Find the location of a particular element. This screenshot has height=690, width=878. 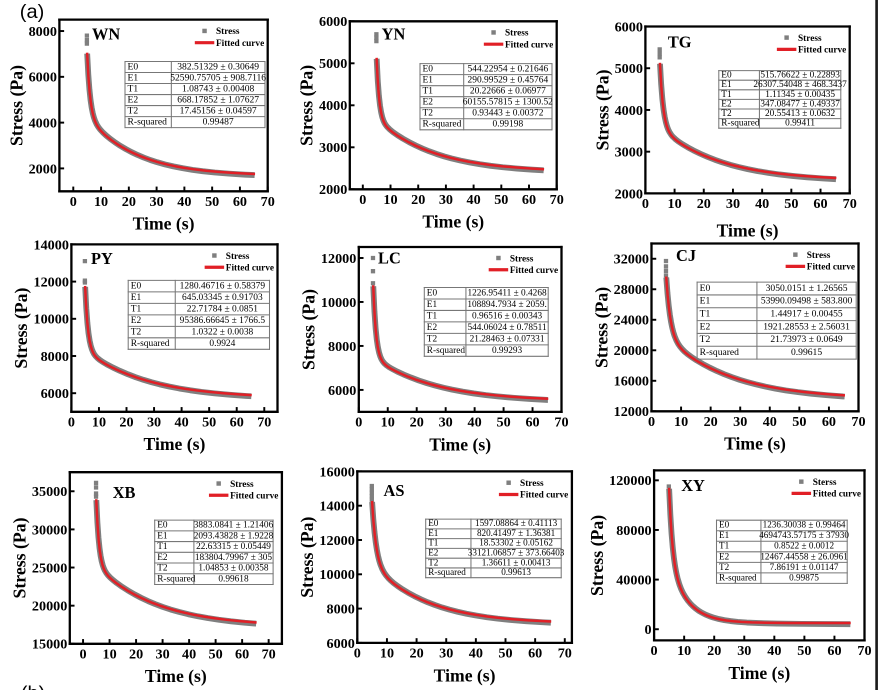

svg-text: 20000 is located at coordinates (631, 351).